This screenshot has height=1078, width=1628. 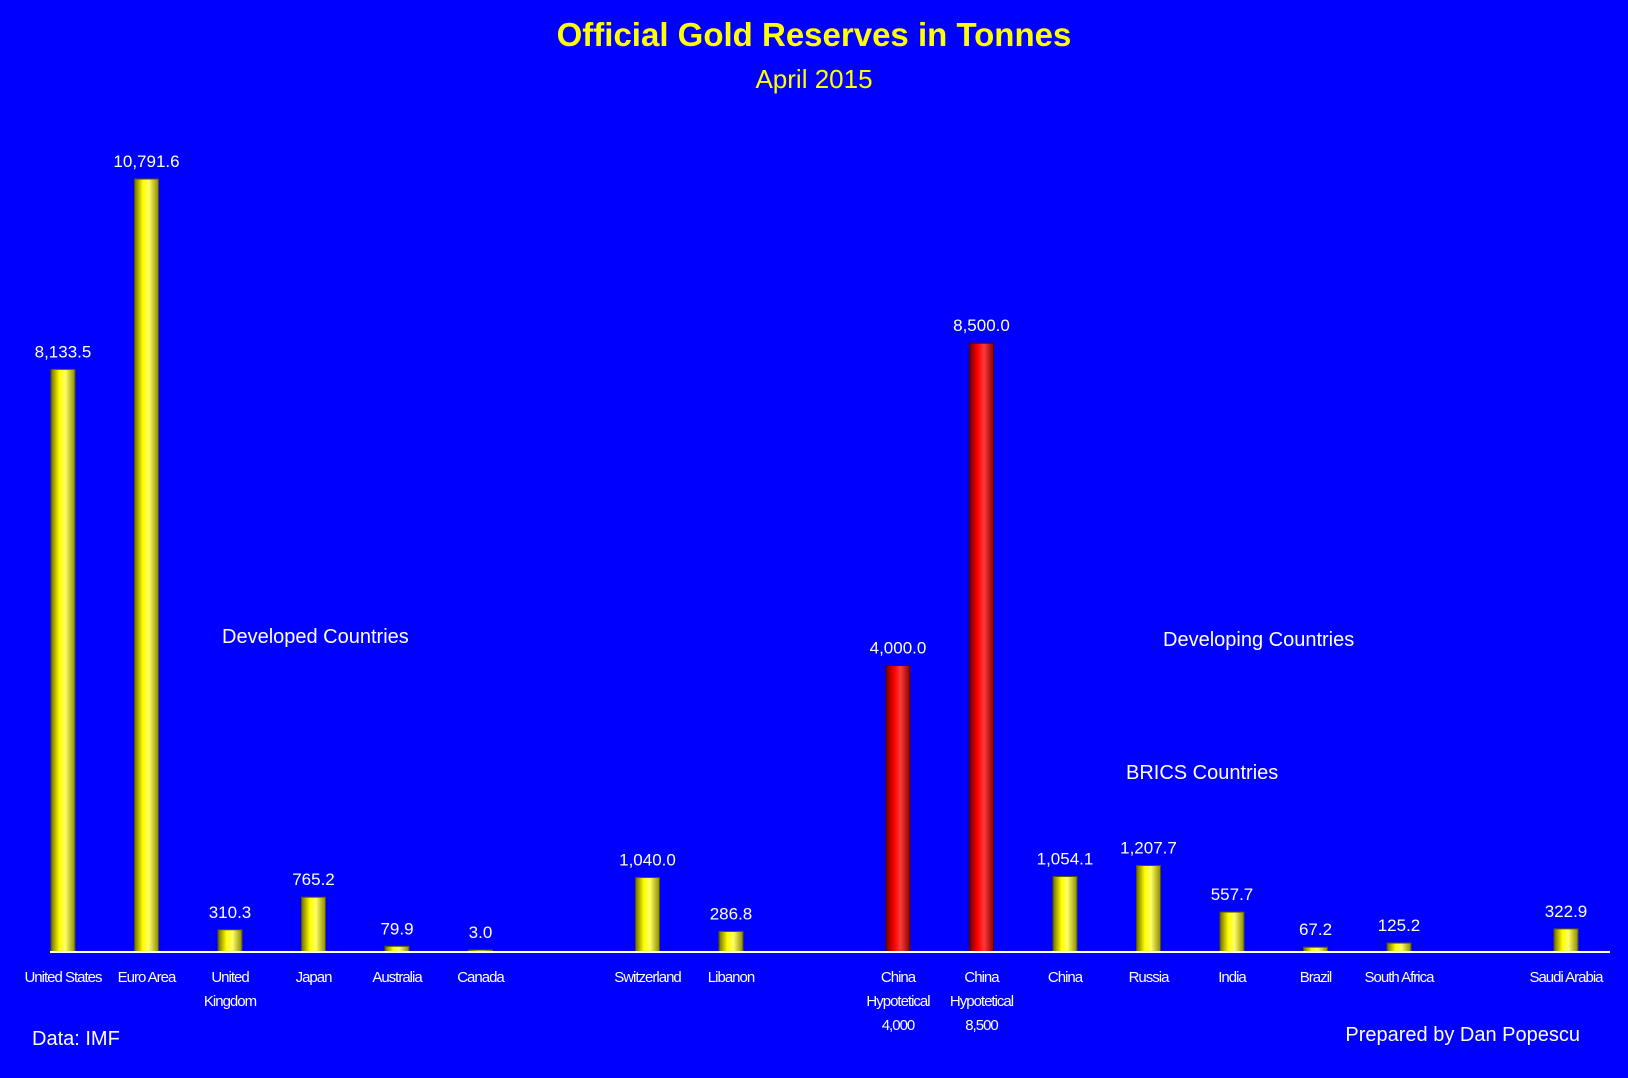 What do you see at coordinates (481, 932) in the screenshot?
I see `data-label: 3.0` at bounding box center [481, 932].